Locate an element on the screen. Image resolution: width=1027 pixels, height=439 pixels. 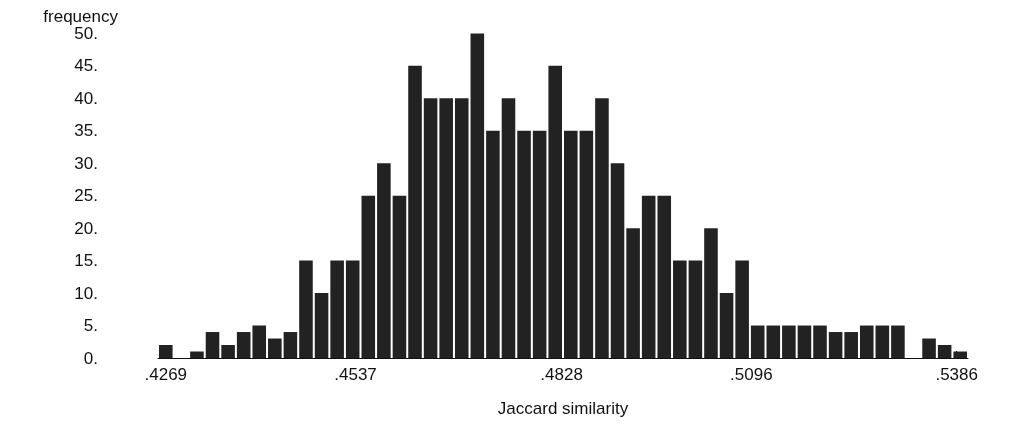
y-tick-label: 5. is located at coordinates (90, 326).